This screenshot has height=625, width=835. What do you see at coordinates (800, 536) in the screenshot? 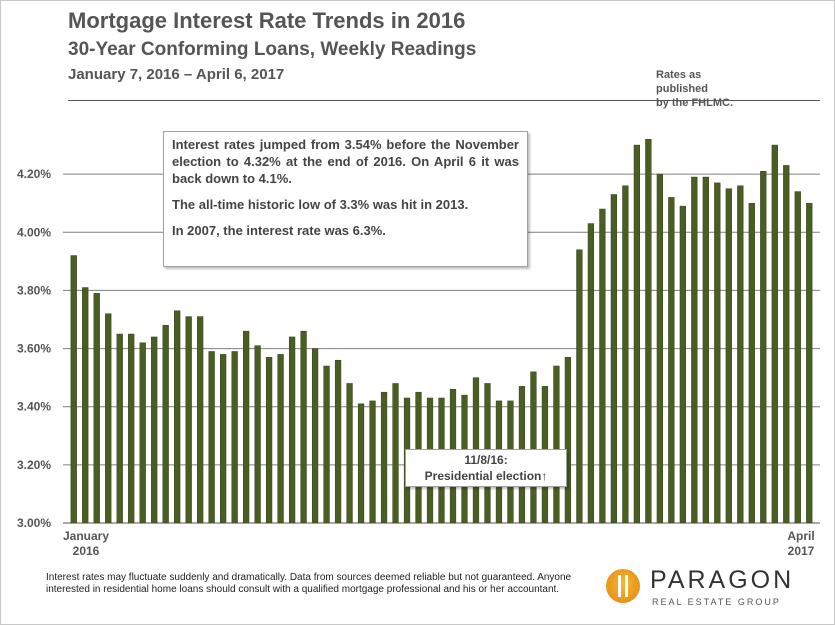
I see `x-label-end: April` at bounding box center [800, 536].